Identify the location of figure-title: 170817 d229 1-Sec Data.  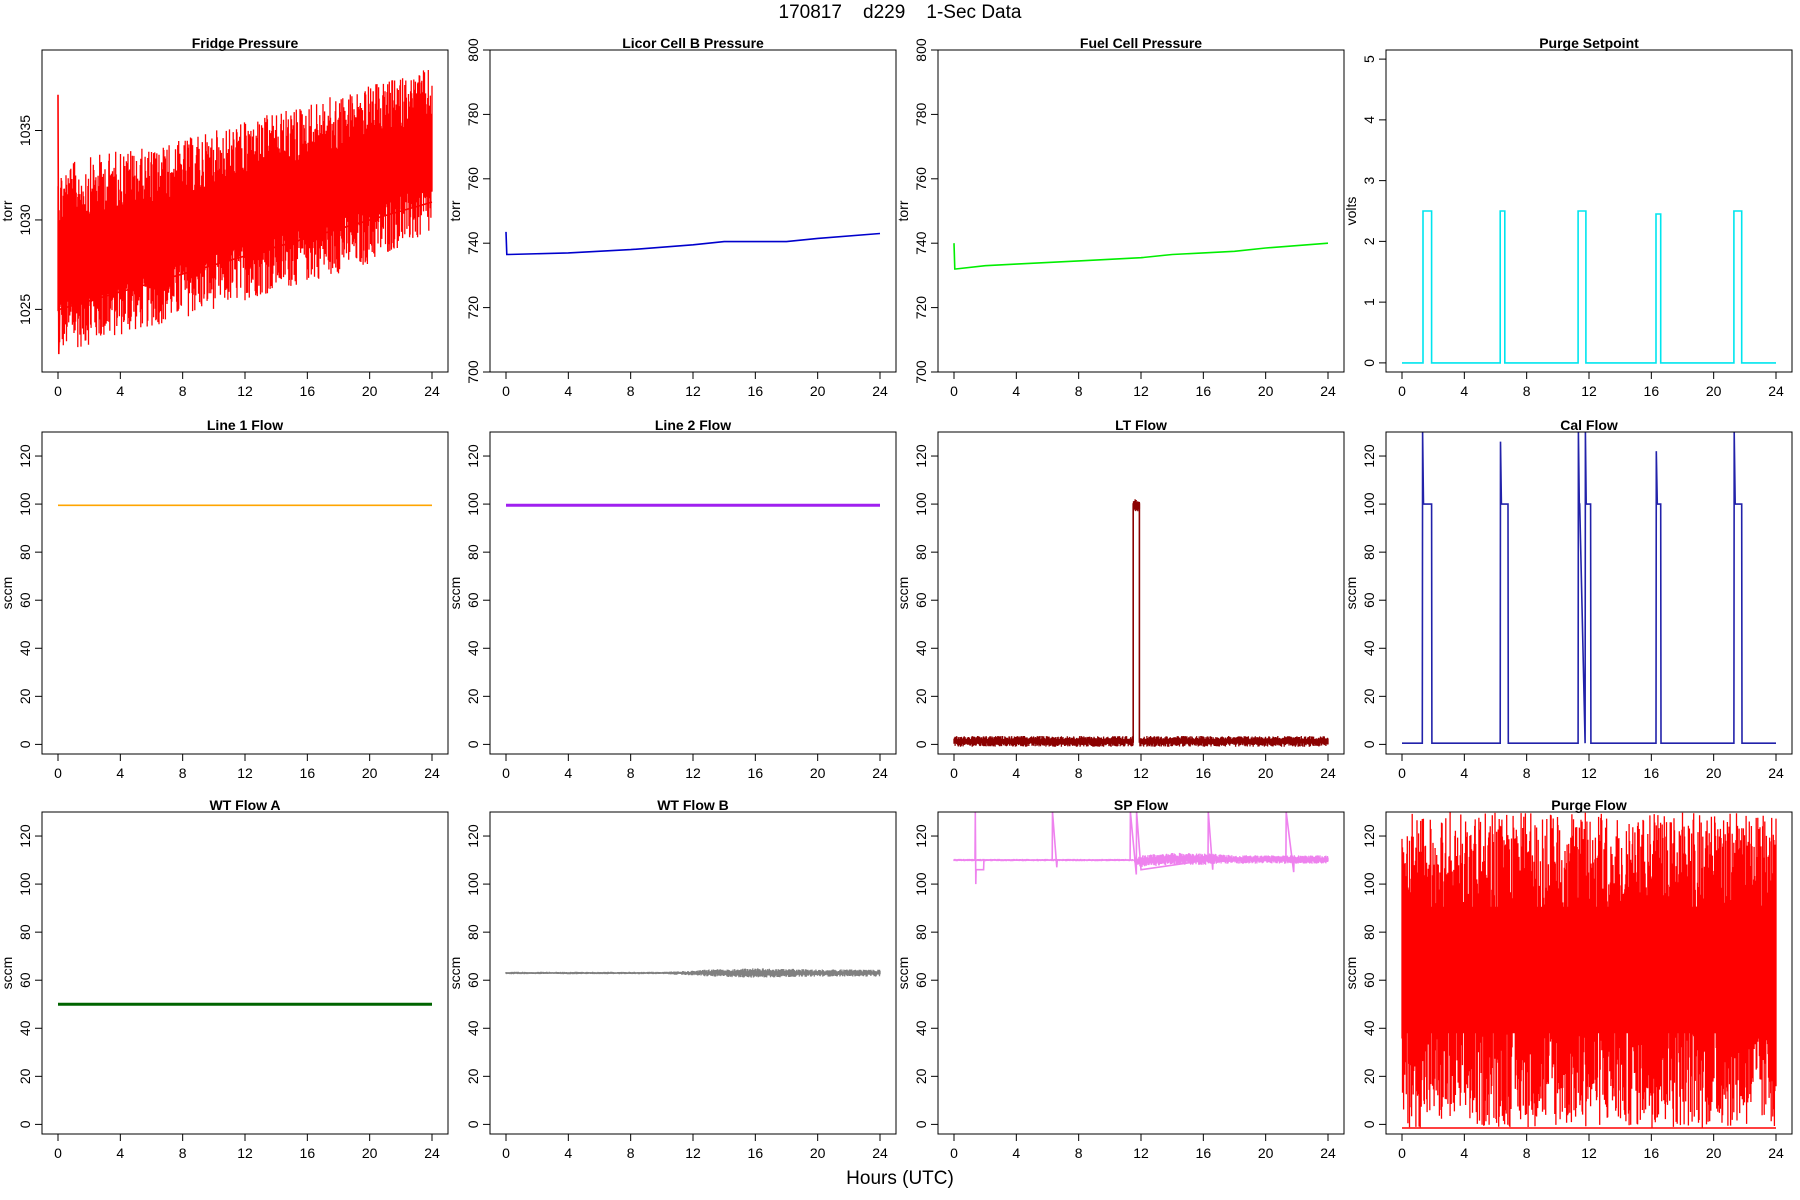
(900, 12).